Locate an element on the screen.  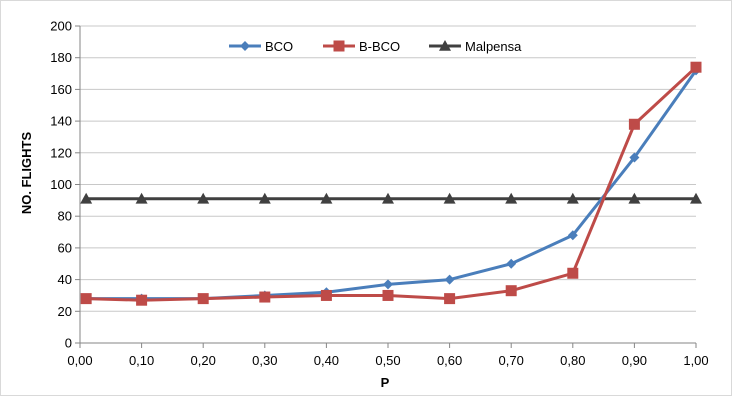
y-tick-label: 140 is located at coordinates (61, 121).